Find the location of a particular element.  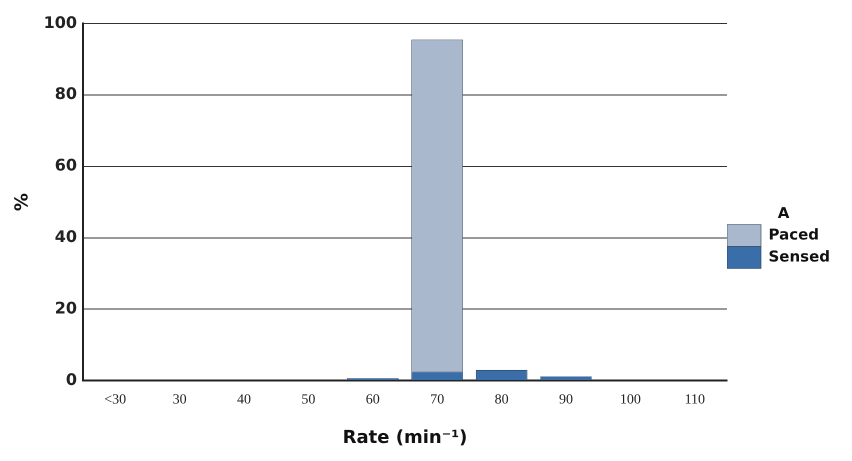

legend-label: Sensed is located at coordinates (799, 256).